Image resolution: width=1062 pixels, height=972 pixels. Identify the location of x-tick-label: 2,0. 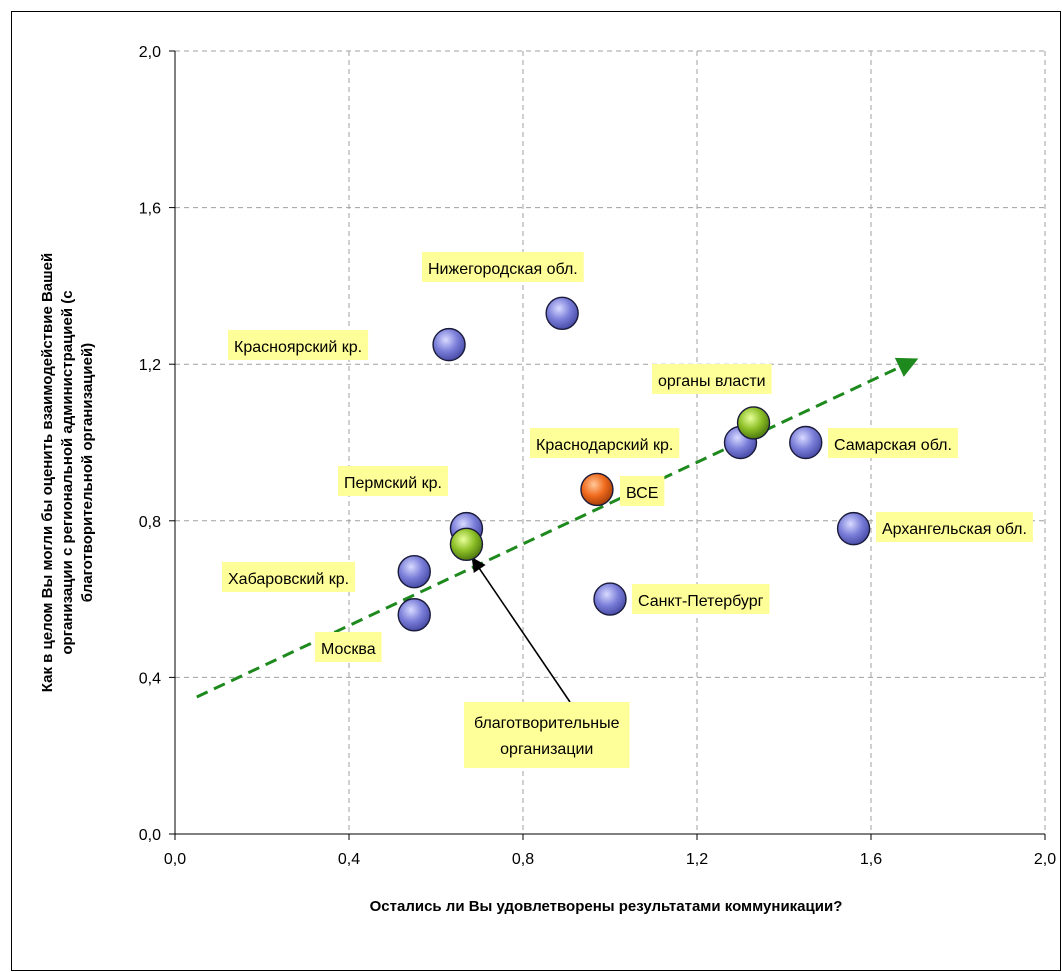
(1045, 859).